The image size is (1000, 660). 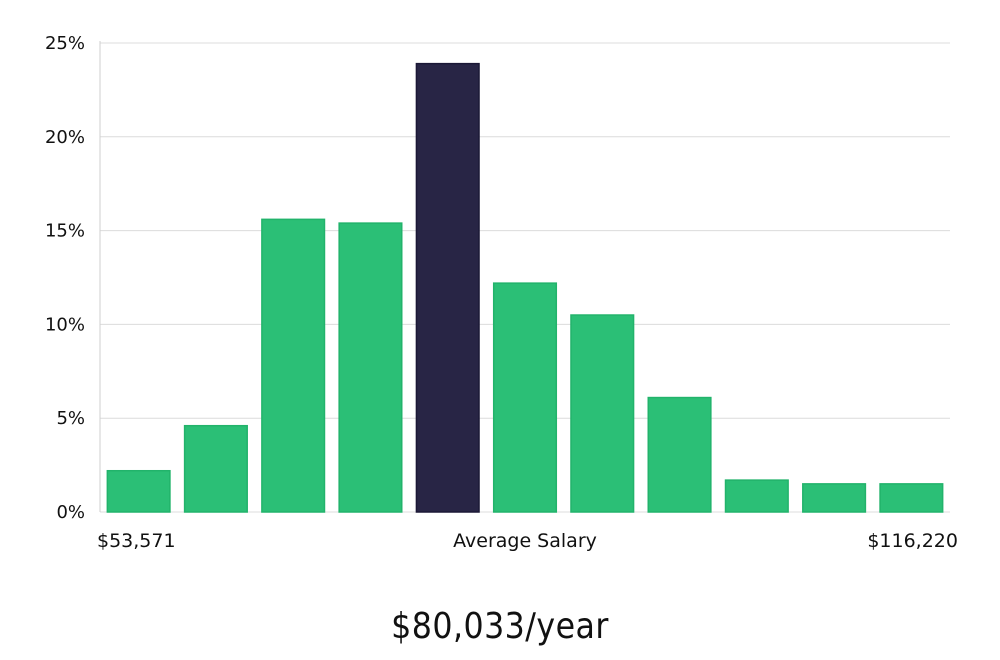 What do you see at coordinates (136, 541) in the screenshot?
I see `x-axis-min-label: $53,571` at bounding box center [136, 541].